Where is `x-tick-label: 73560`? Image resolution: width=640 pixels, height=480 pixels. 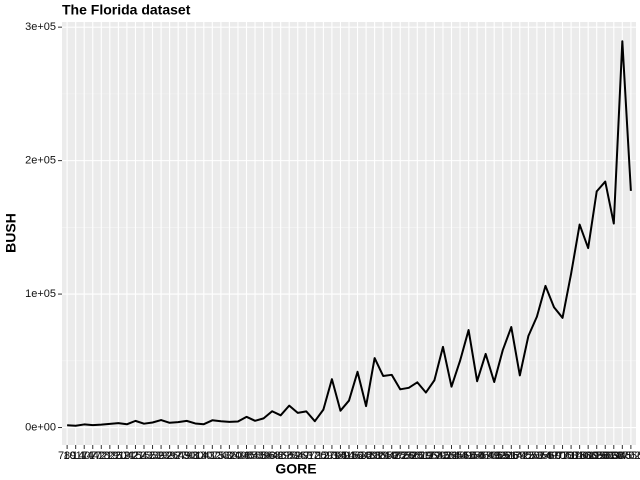
x-tick-label: 73560 is located at coordinates (545, 456).